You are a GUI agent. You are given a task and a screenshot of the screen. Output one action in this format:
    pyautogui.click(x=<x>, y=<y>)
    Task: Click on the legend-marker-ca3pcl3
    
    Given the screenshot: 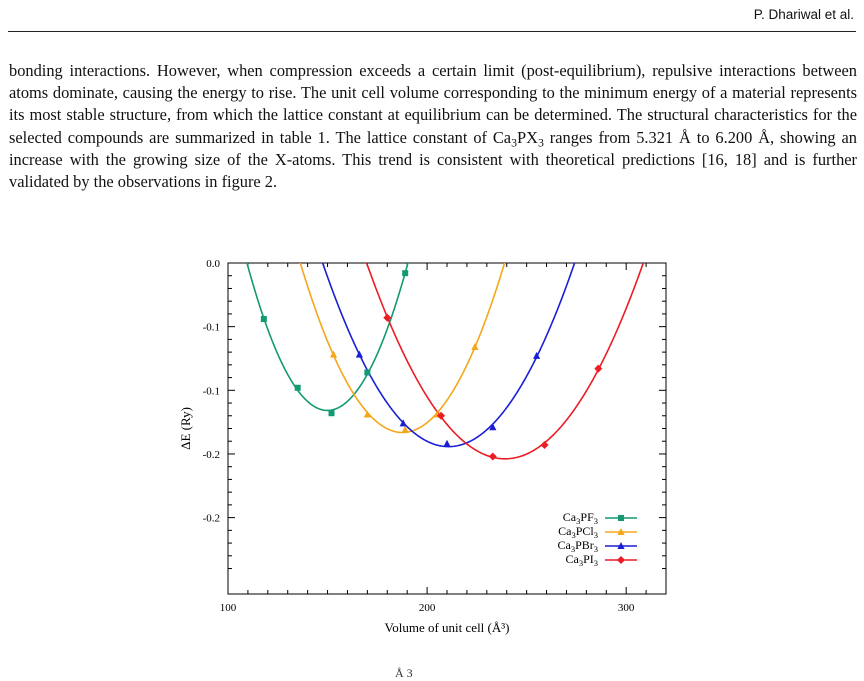 What is the action you would take?
    pyautogui.click(x=621, y=531)
    